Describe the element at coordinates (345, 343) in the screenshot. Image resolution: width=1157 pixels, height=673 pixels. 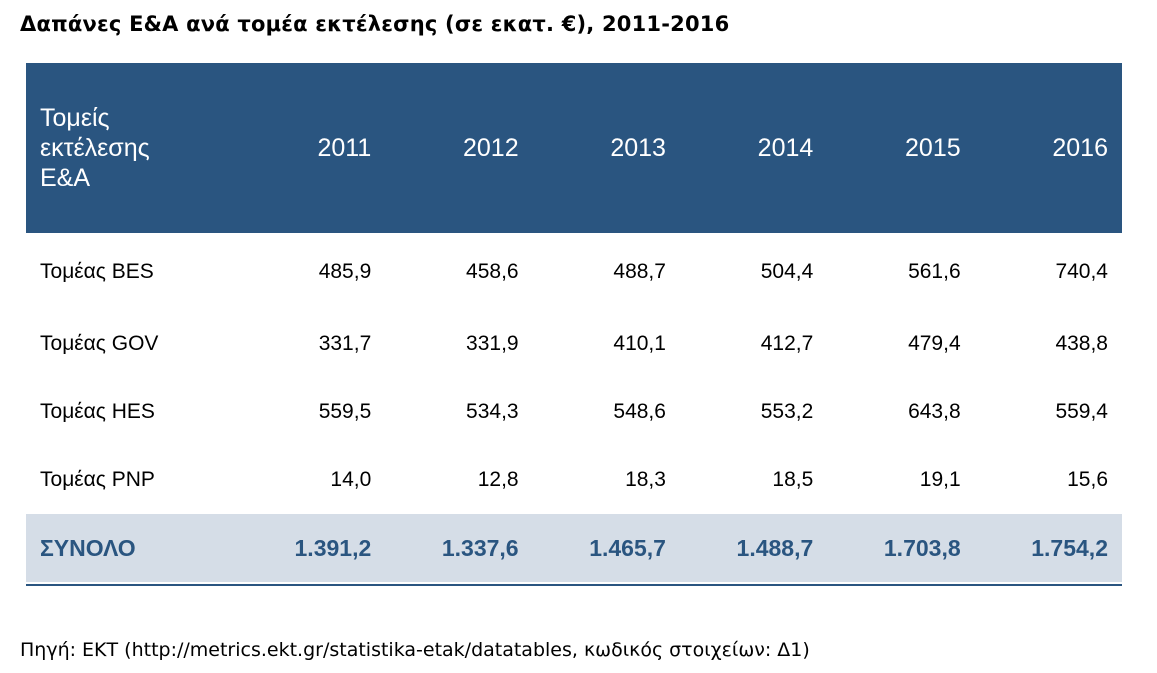
I see `table-cell: 331,7` at that location.